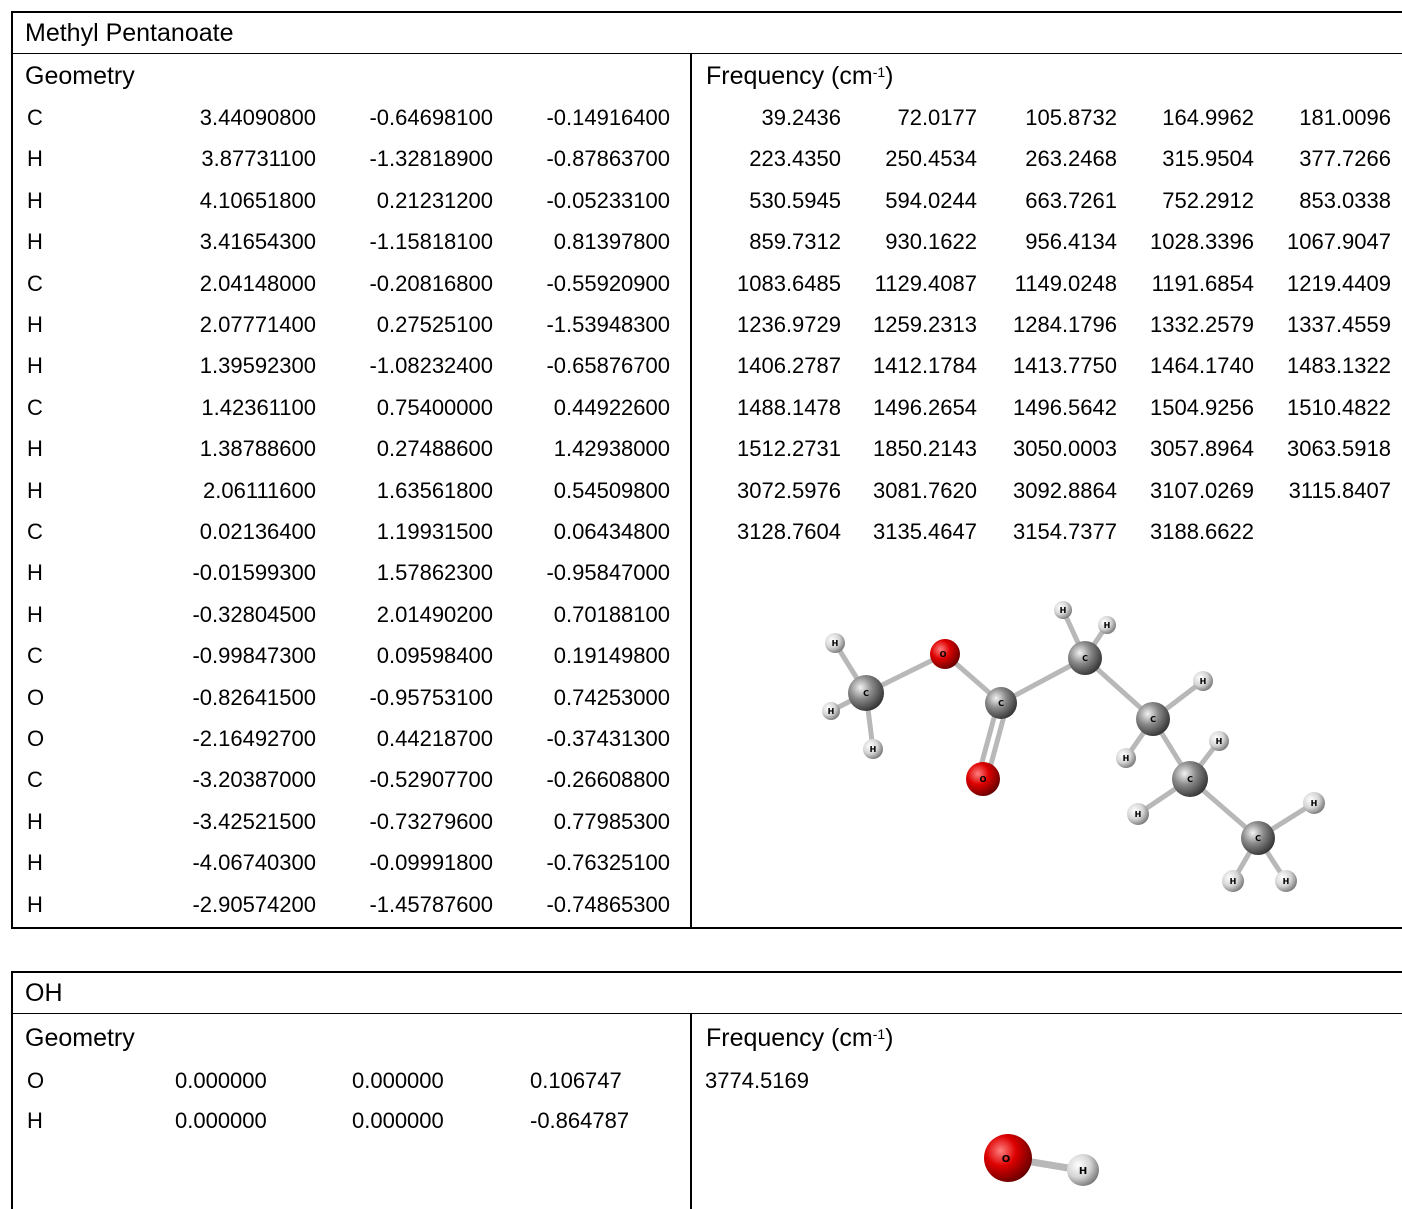 The width and height of the screenshot is (1402, 1209). Describe the element at coordinates (431, 117) in the screenshot. I see `geometry-coordinate-y: -0.64698100` at that location.